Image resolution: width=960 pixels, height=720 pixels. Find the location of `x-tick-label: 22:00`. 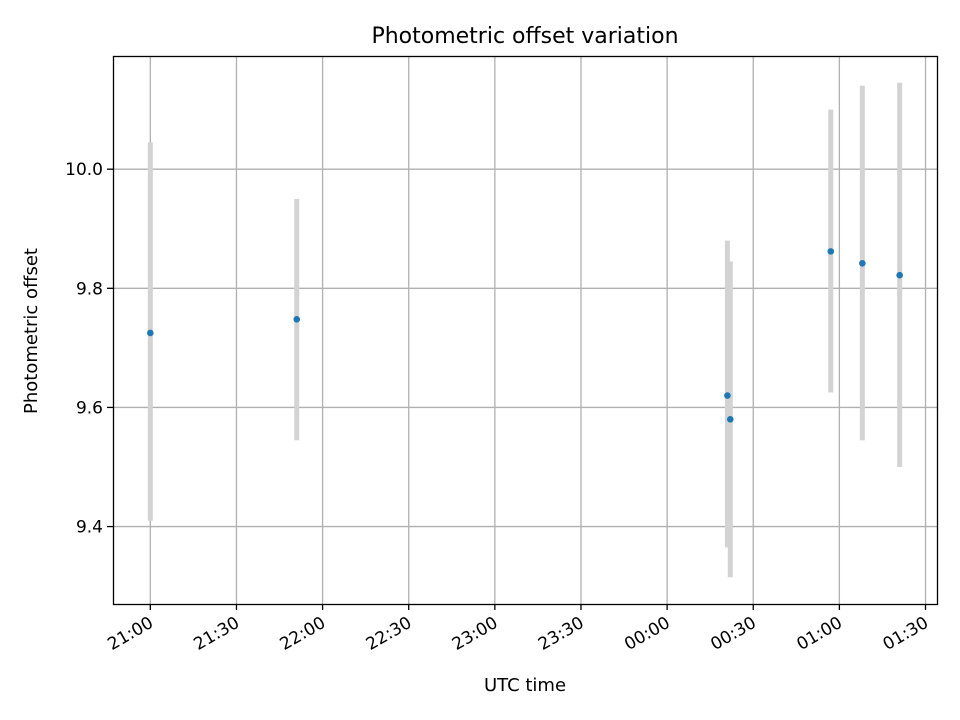

x-tick-label: 22:00 is located at coordinates (303, 634).